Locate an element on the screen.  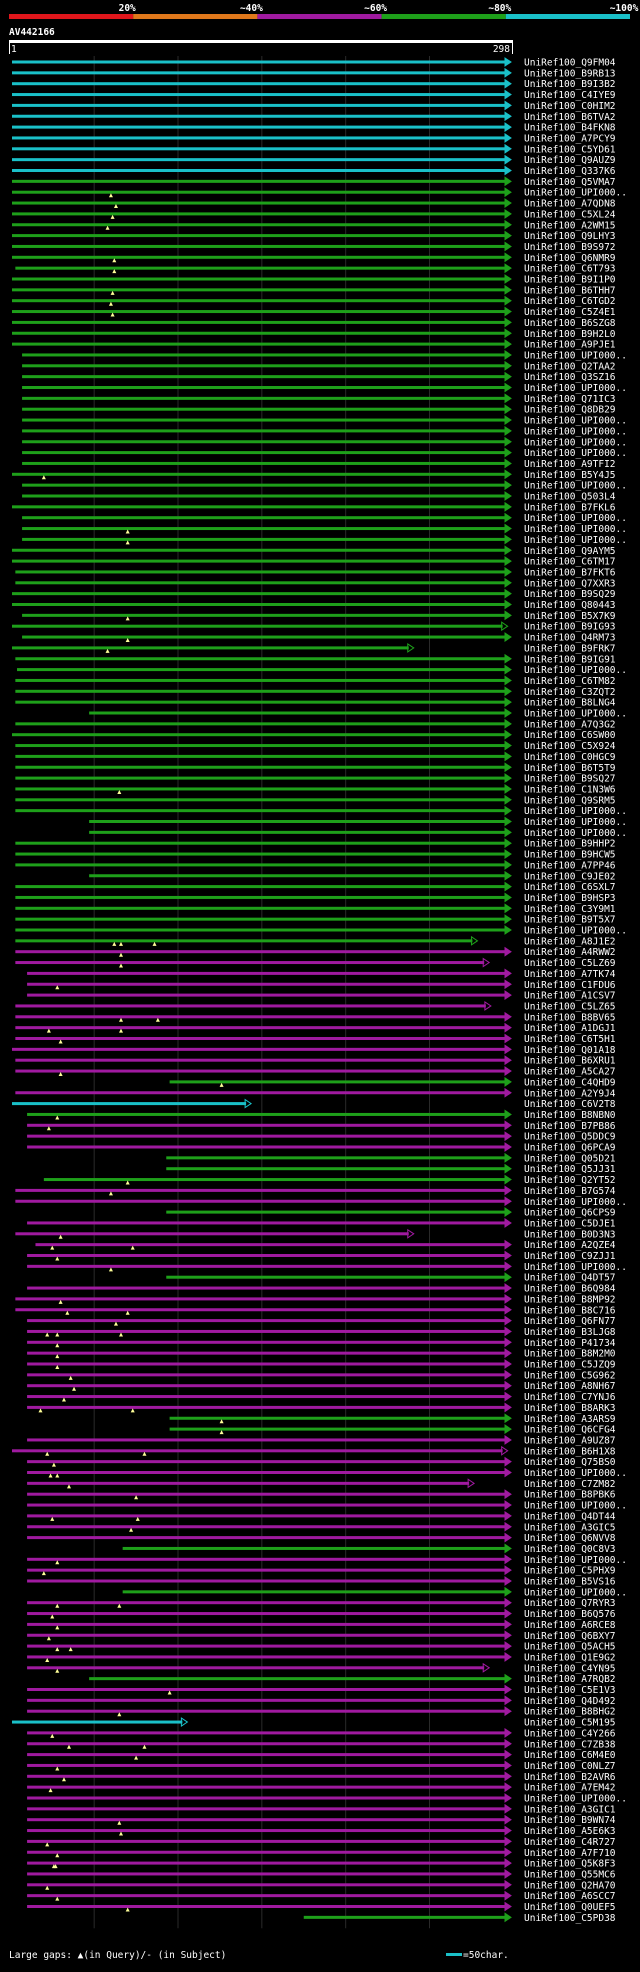
hit-label: UniRef100_C7YNJ6 is located at coordinates (570, 1397).